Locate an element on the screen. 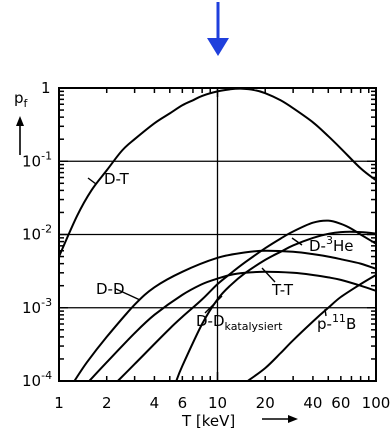 The width and height of the screenshot is (390, 437). y-axis-label-main: pf is located at coordinates (21, 99).